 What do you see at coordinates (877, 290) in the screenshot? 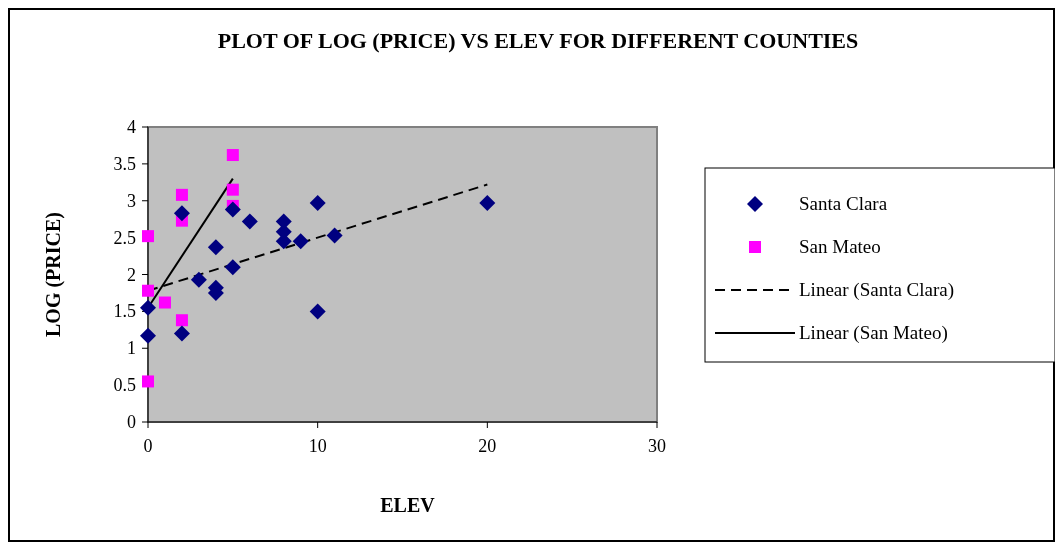
I see `legend-label: Linear (Santa Clara)` at bounding box center [877, 290].